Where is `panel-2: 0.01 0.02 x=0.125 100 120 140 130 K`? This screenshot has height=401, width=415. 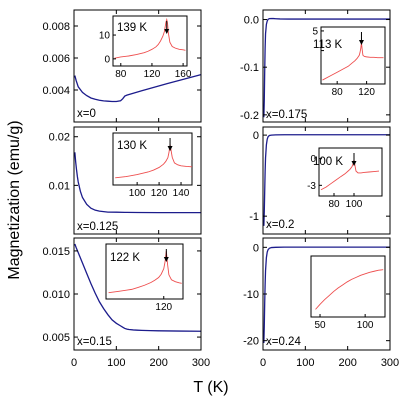 panel-2: 0.01 0.02 x=0.125 100 120 140 130 K is located at coordinates (125, 180).